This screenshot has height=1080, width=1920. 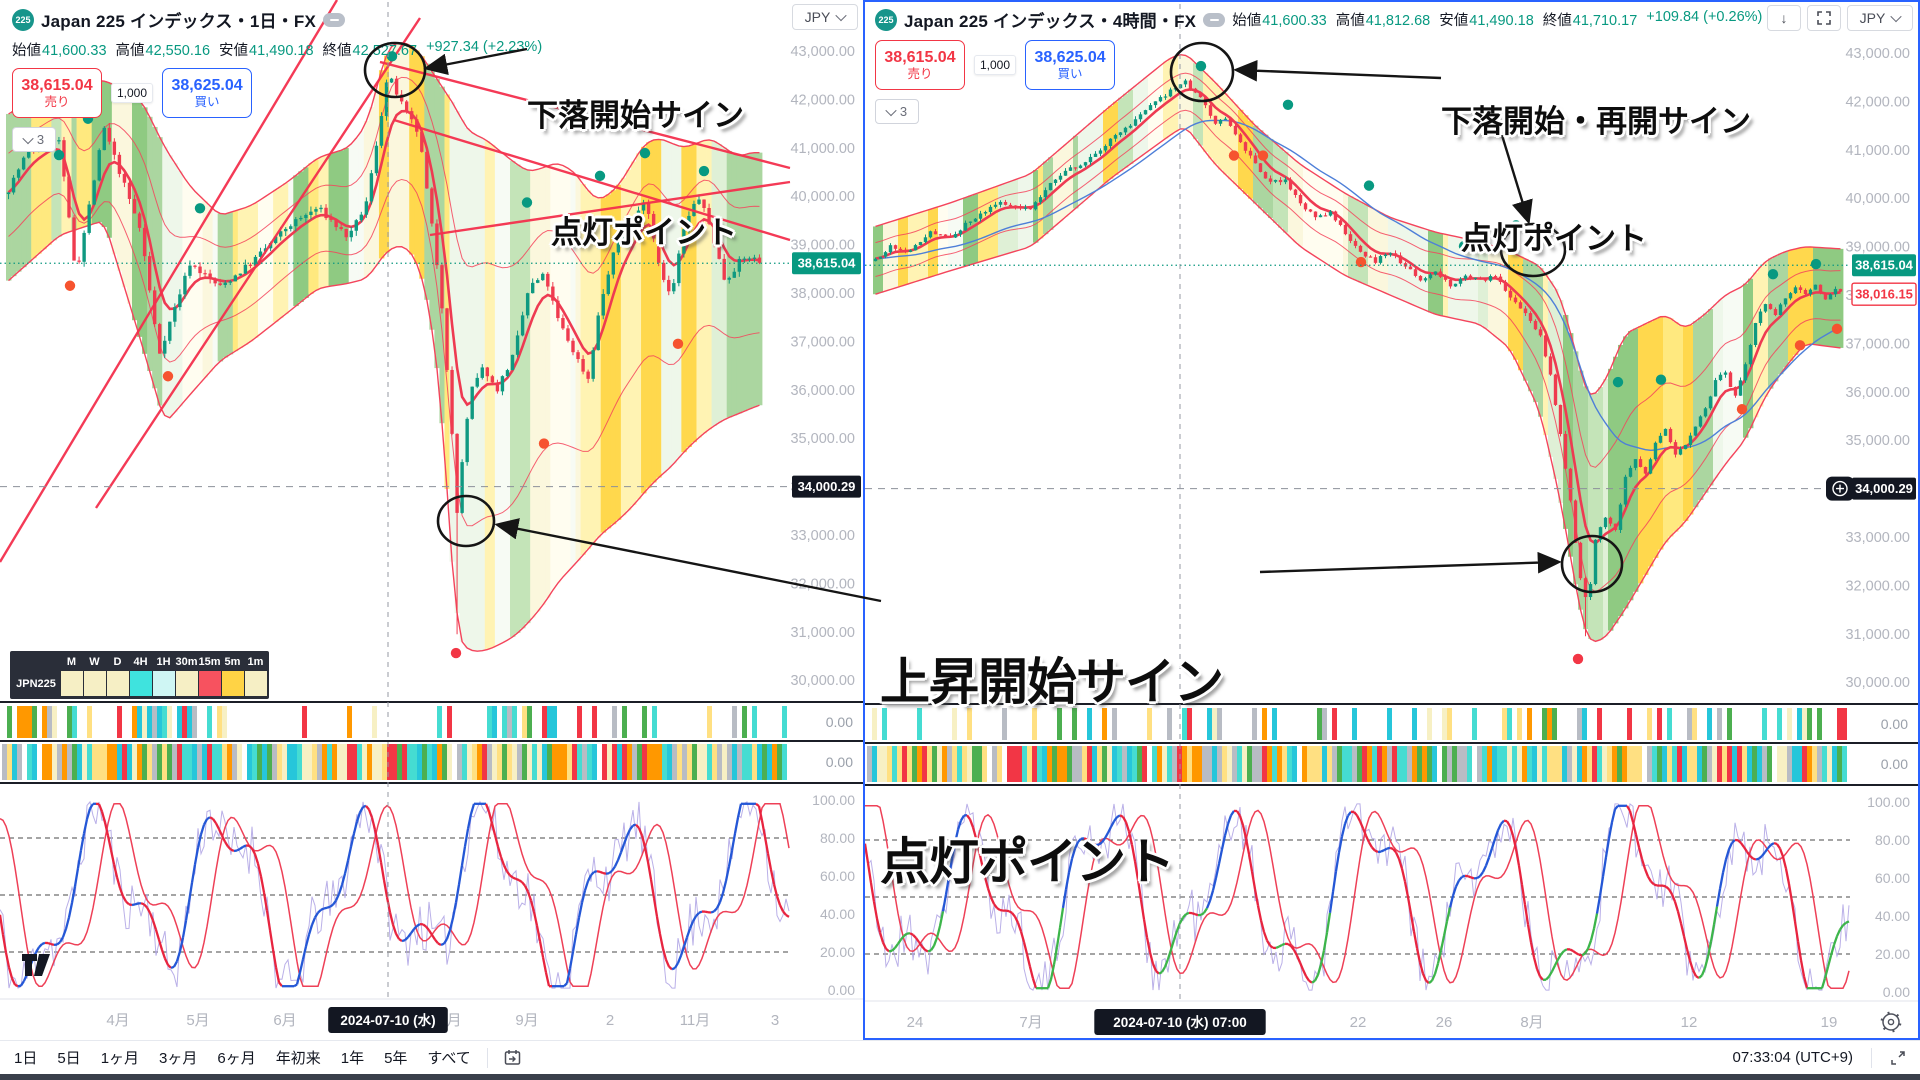 I want to click on annotation-uptrend-start: 上昇開始サイン 点灯ポイント, so click(x=1052, y=772).